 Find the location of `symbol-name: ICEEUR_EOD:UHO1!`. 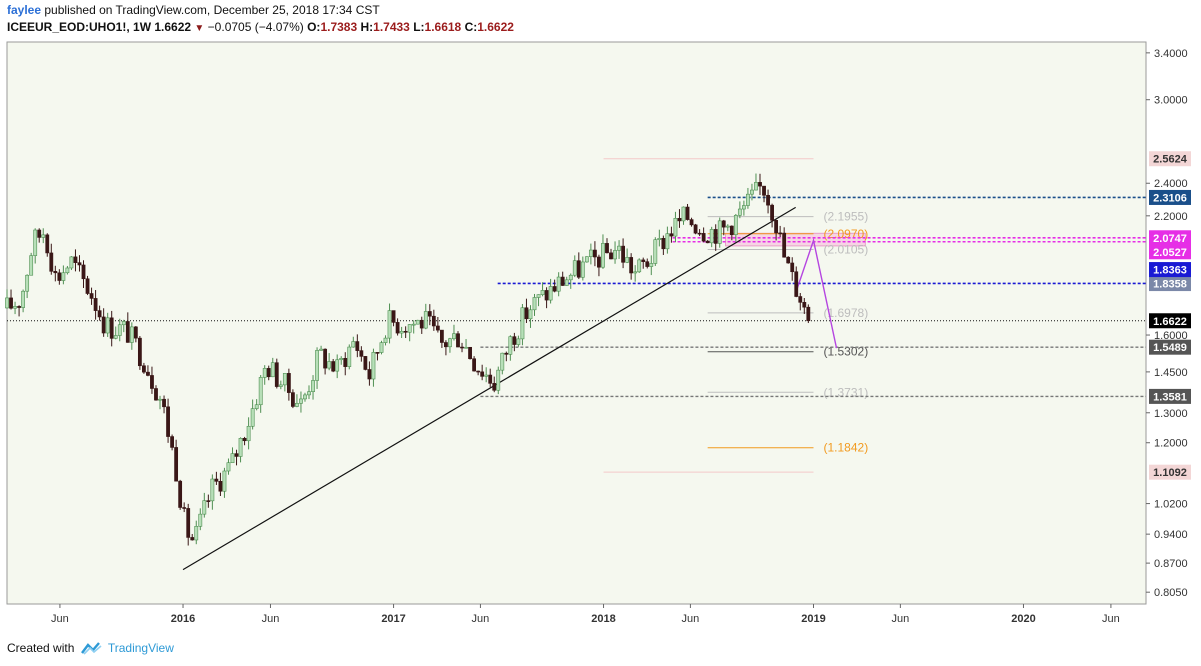

symbol-name: ICEEUR_EOD:UHO1! is located at coordinates (67, 27).